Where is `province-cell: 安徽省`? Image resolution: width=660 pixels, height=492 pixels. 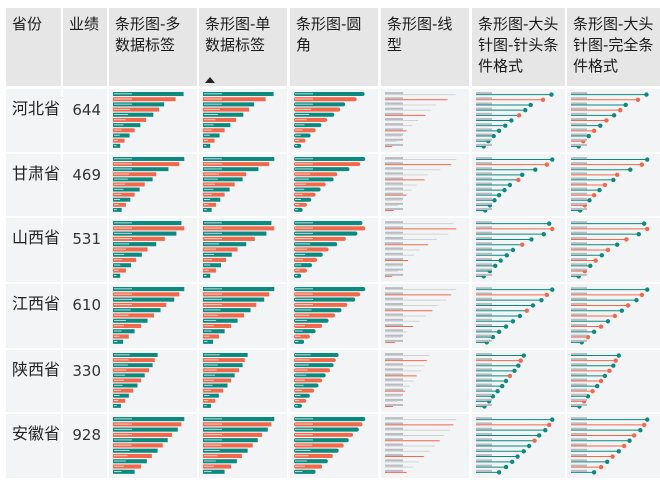
province-cell: 安徽省 is located at coordinates (33, 446).